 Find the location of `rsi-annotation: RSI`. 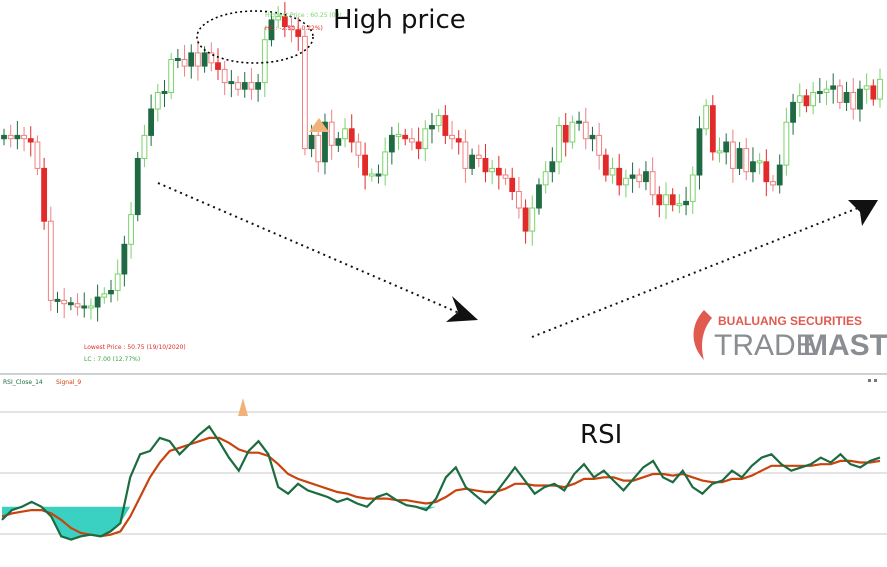

rsi-annotation: RSI is located at coordinates (601, 435).